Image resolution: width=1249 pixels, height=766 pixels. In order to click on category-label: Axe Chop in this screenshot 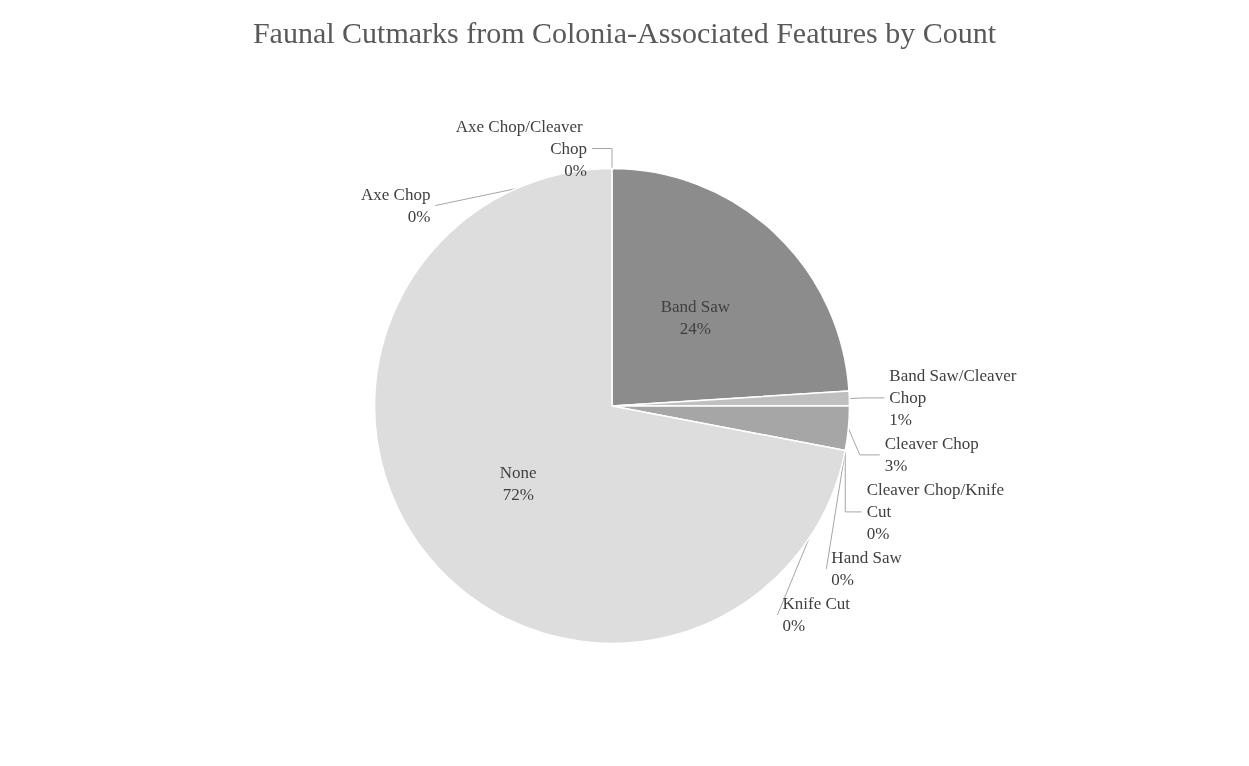, I will do `click(395, 195)`.